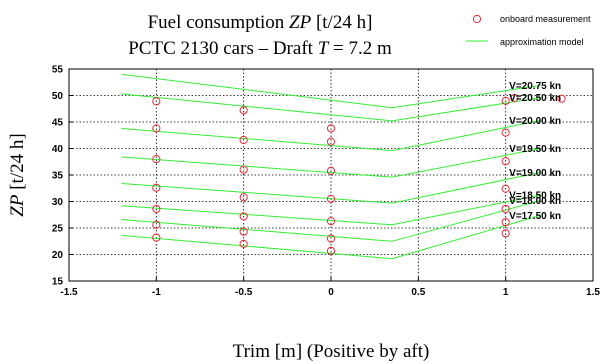 Image resolution: width=611 pixels, height=364 pixels. I want to click on speed-label: V=19.50 kn, so click(535, 149).